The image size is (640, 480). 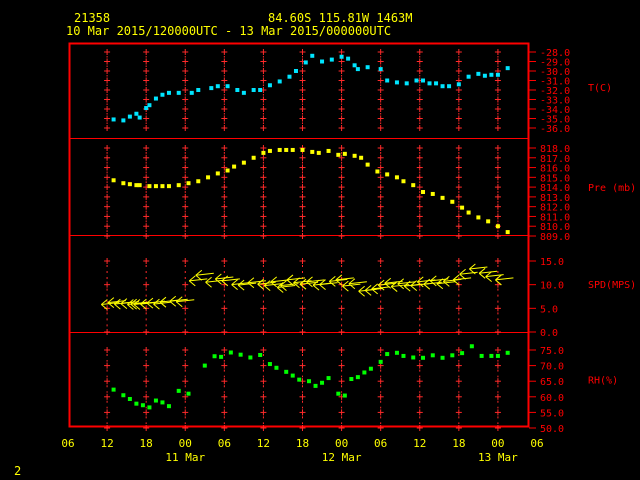 What do you see at coordinates (555, 178) in the screenshot?
I see `y-tick-label: 815.0` at bounding box center [555, 178].